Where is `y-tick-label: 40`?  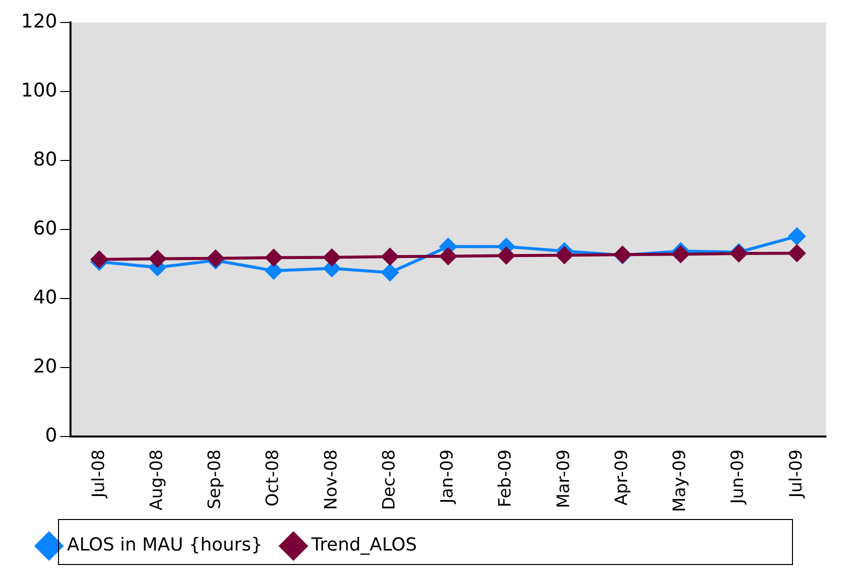
y-tick-label: 40 is located at coordinates (45, 297).